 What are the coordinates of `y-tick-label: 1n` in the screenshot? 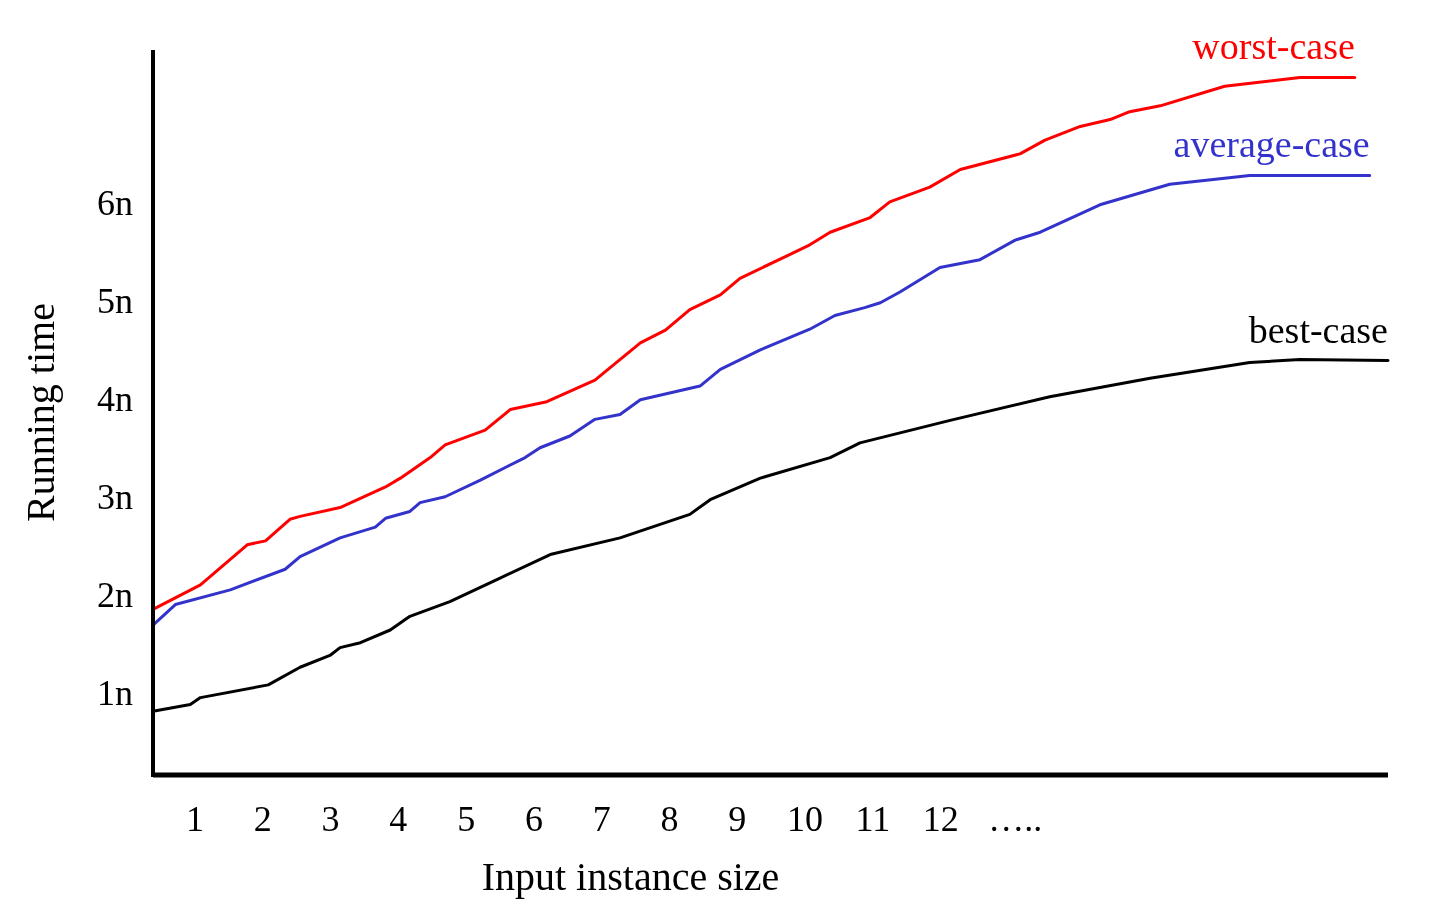 It's located at (115, 693).